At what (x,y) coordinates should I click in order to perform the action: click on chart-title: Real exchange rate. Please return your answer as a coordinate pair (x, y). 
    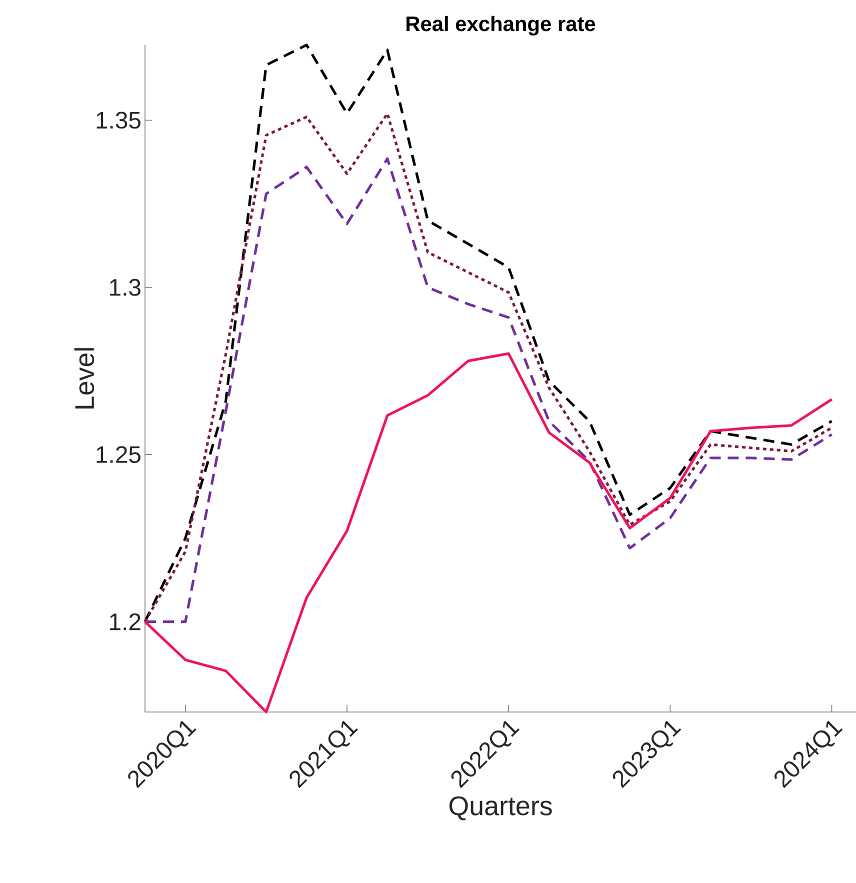
    Looking at the image, I should click on (501, 26).